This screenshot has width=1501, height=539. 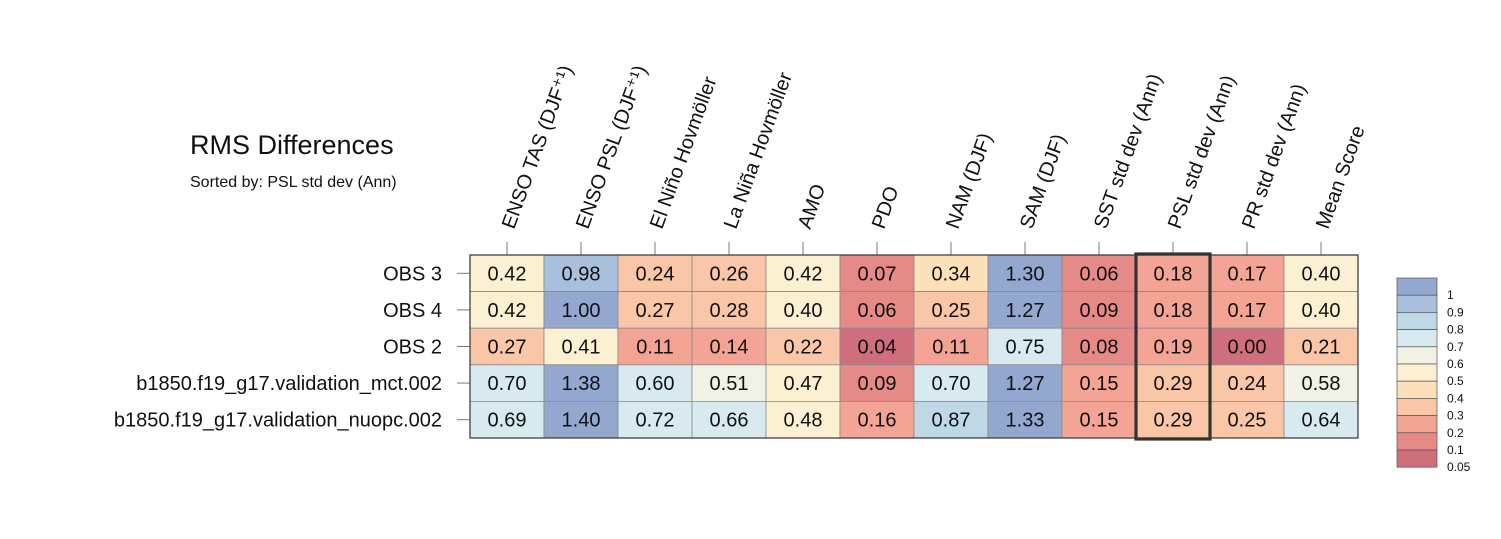 What do you see at coordinates (612, 146) in the screenshot?
I see `column-header-label: ENSO PSL (DJF⁺¹)` at bounding box center [612, 146].